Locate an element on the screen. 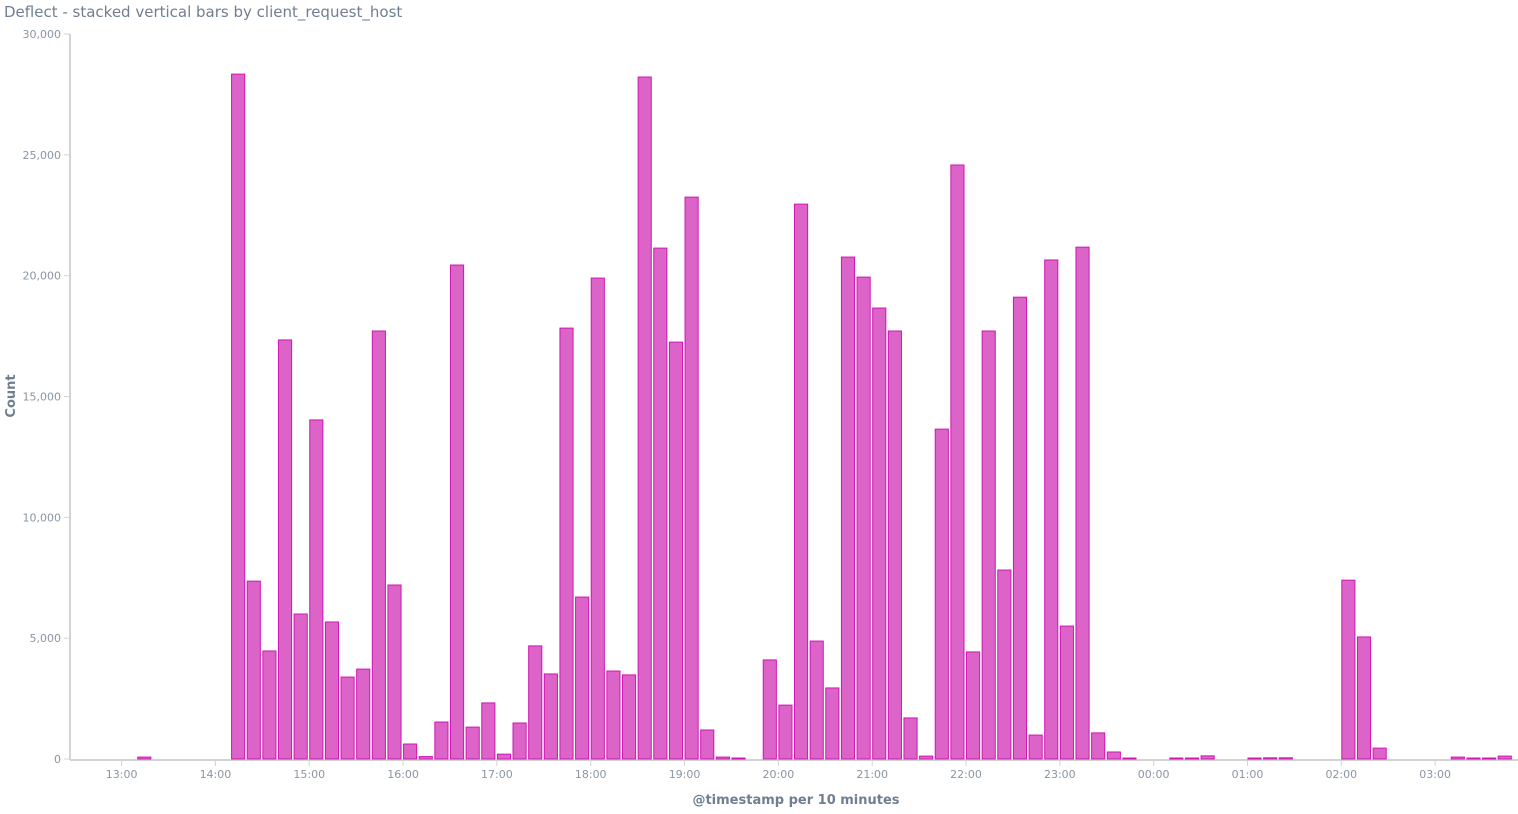 This screenshot has height=814, width=1518. bar-20:50 is located at coordinates (863, 518).